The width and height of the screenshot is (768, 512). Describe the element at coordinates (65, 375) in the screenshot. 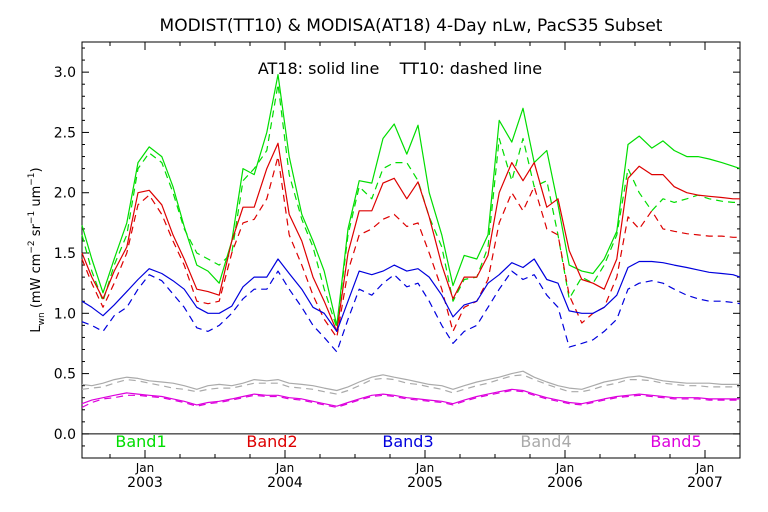

I see `y-tick-label: 0.5` at that location.